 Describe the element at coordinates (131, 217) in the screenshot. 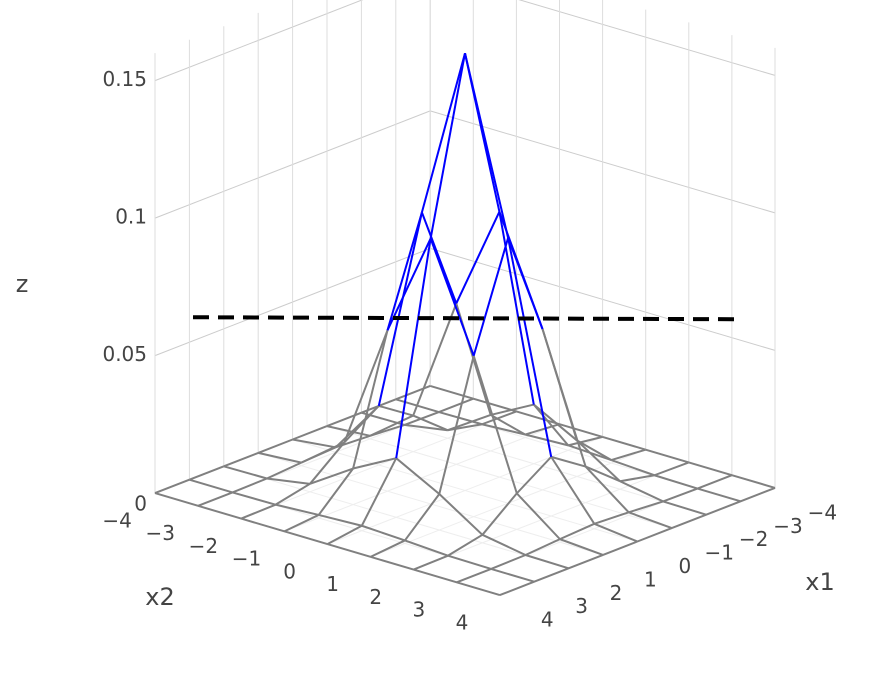

I see `z-tick-label: 0.1` at that location.